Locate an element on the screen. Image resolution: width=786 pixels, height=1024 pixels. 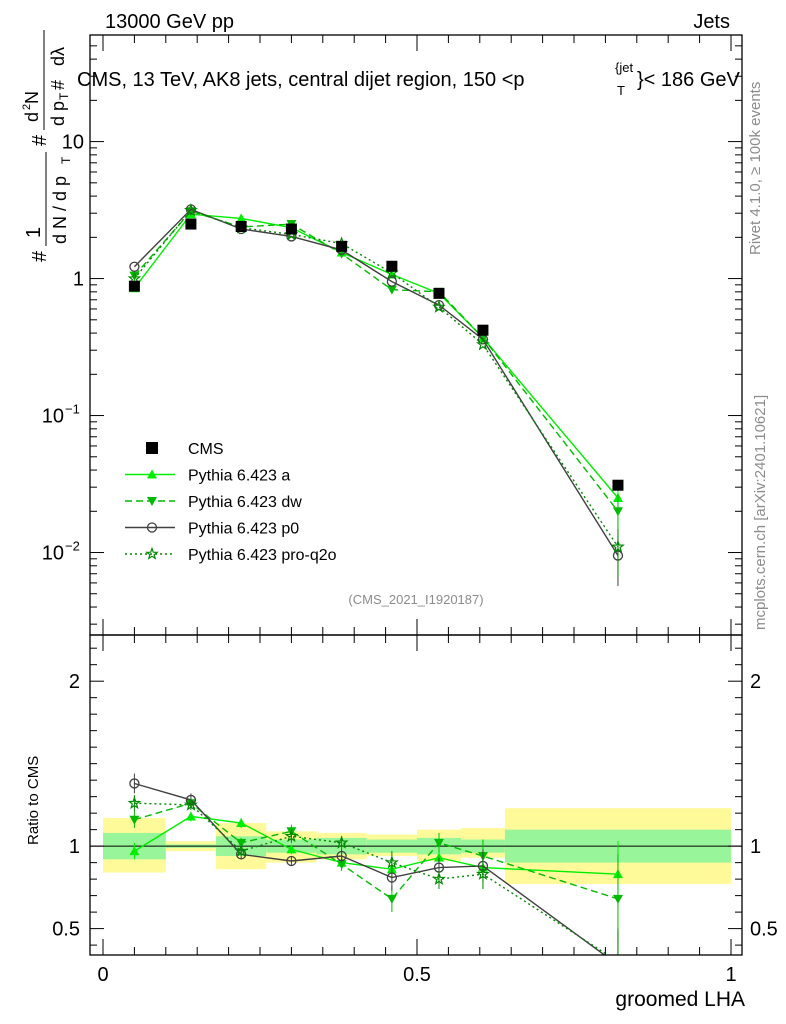
mcplots-label: mcplots.cern.ch [arXiv:2401.10621] is located at coordinates (760, 512).